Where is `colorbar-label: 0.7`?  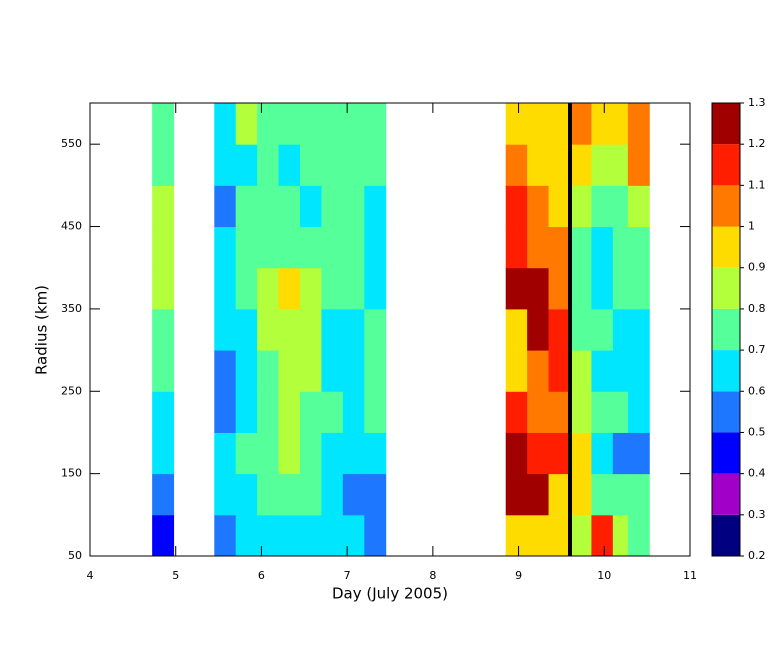
colorbar-label: 0.7 is located at coordinates (757, 349).